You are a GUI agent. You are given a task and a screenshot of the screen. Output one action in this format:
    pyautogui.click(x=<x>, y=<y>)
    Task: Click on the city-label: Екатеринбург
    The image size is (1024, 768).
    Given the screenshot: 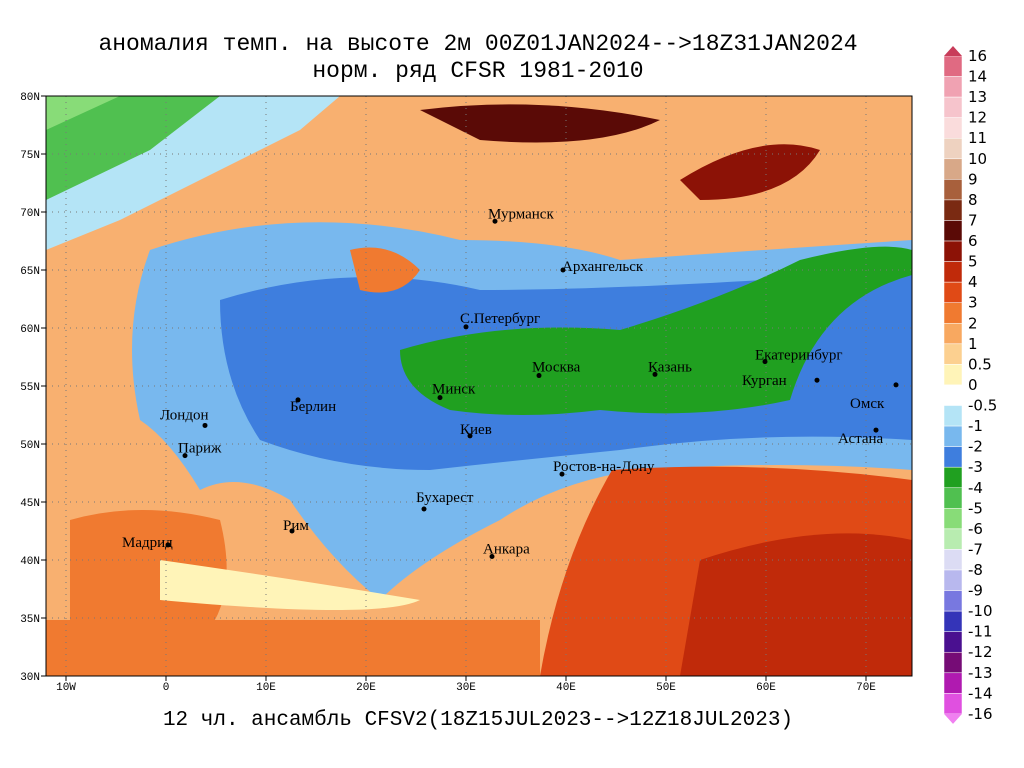 What is the action you would take?
    pyautogui.click(x=798, y=356)
    